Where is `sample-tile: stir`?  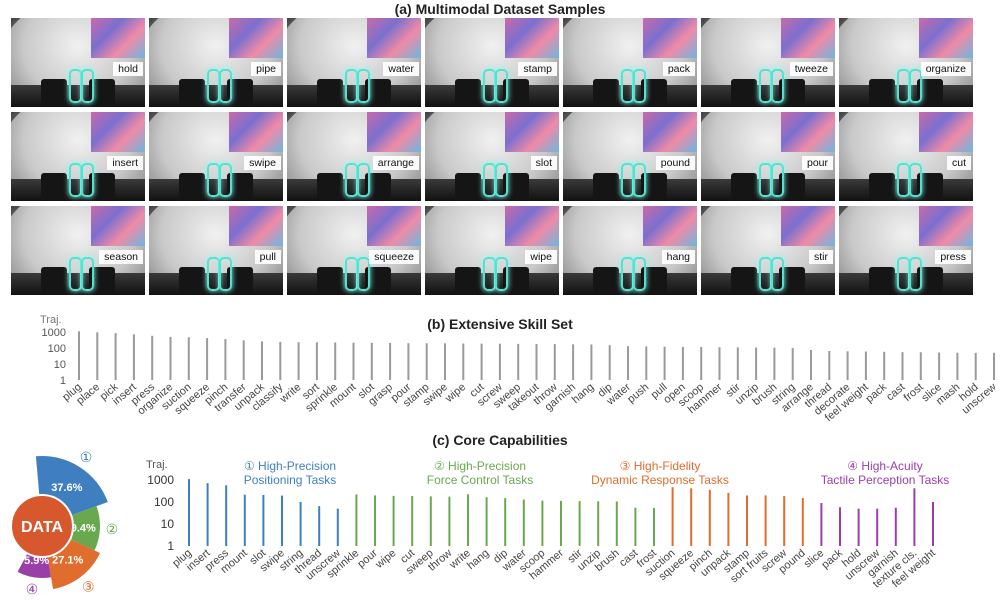 sample-tile: stir is located at coordinates (768, 250).